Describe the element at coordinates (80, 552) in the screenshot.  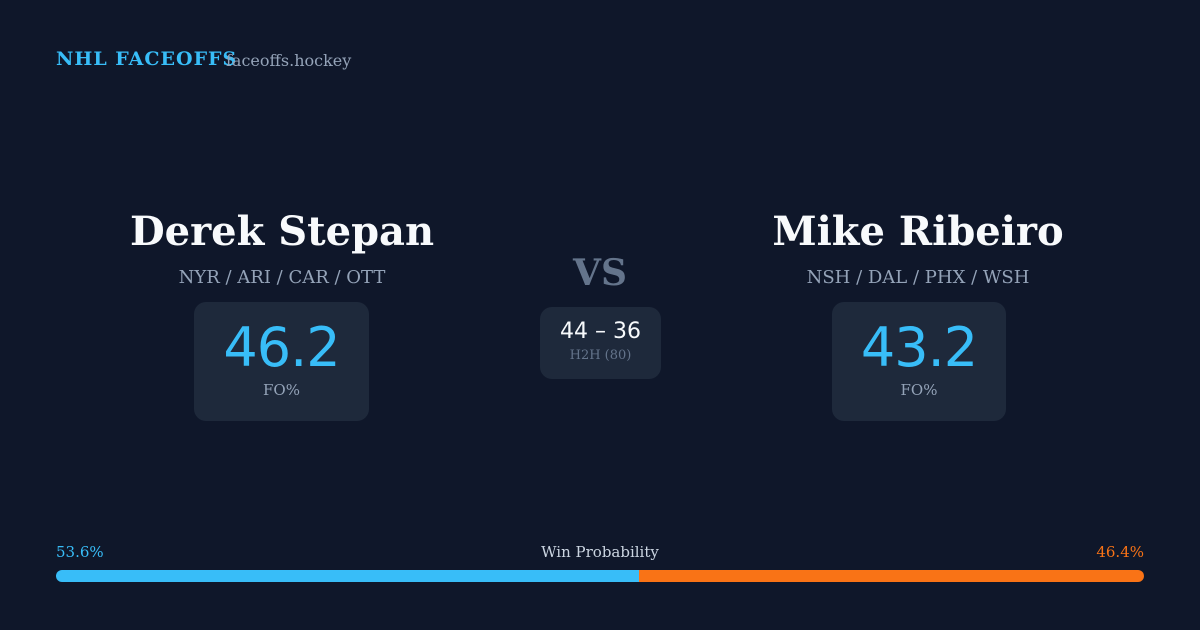
I see `win-prob-left: 53.6%` at that location.